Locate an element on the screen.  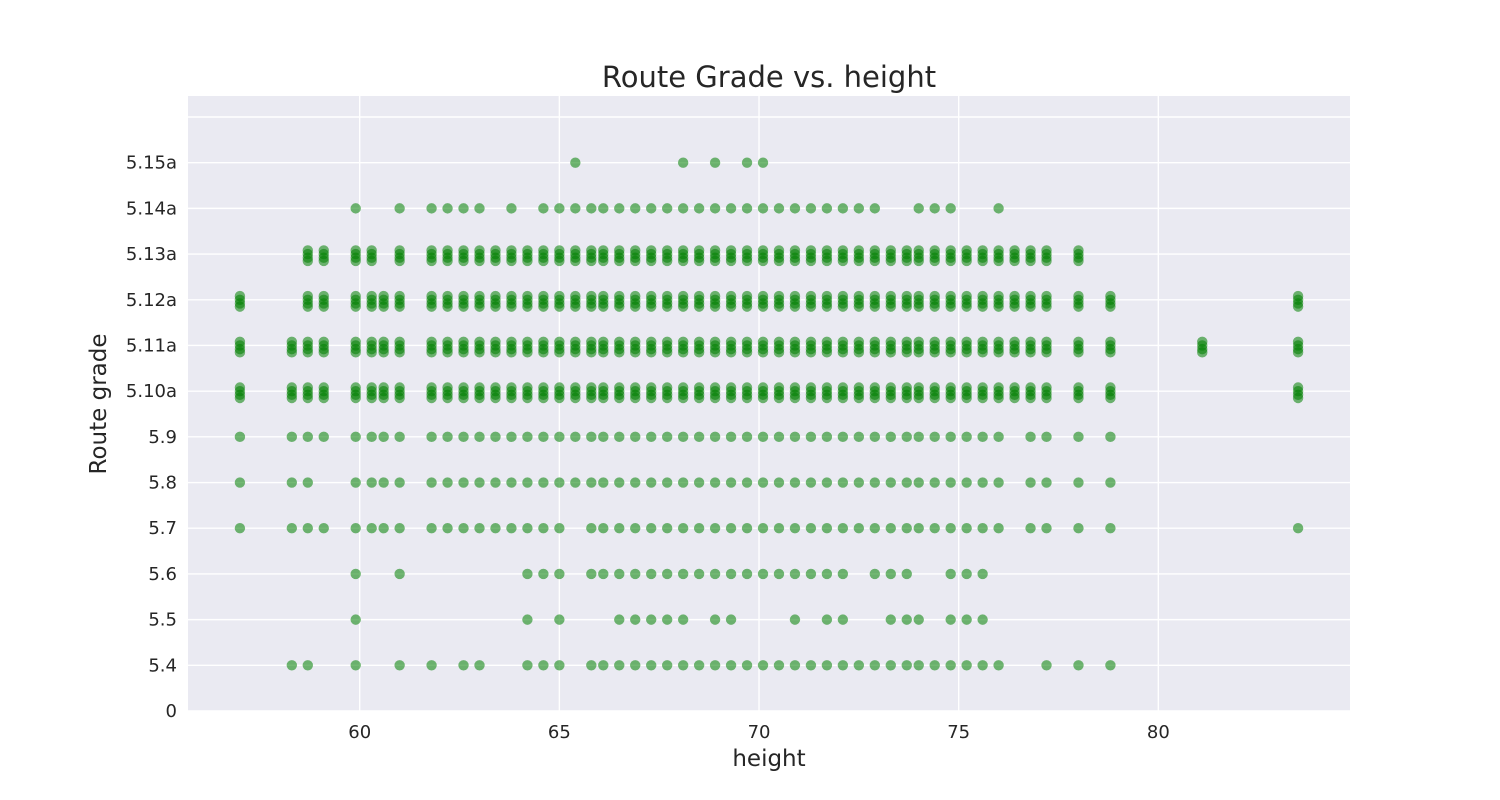
y-tick-label: 5.14a is located at coordinates (151, 208).